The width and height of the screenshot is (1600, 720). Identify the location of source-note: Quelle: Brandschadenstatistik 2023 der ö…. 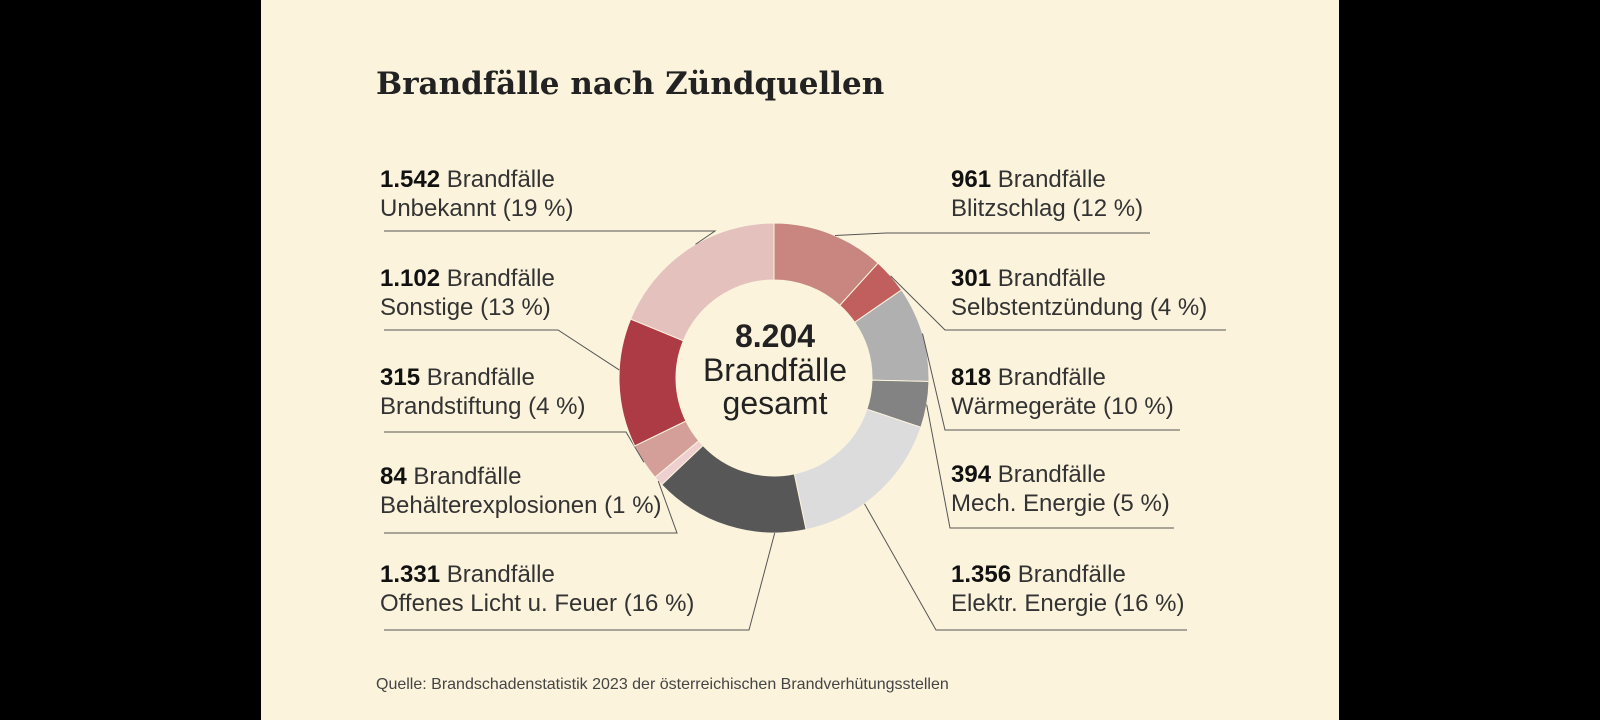
(662, 684).